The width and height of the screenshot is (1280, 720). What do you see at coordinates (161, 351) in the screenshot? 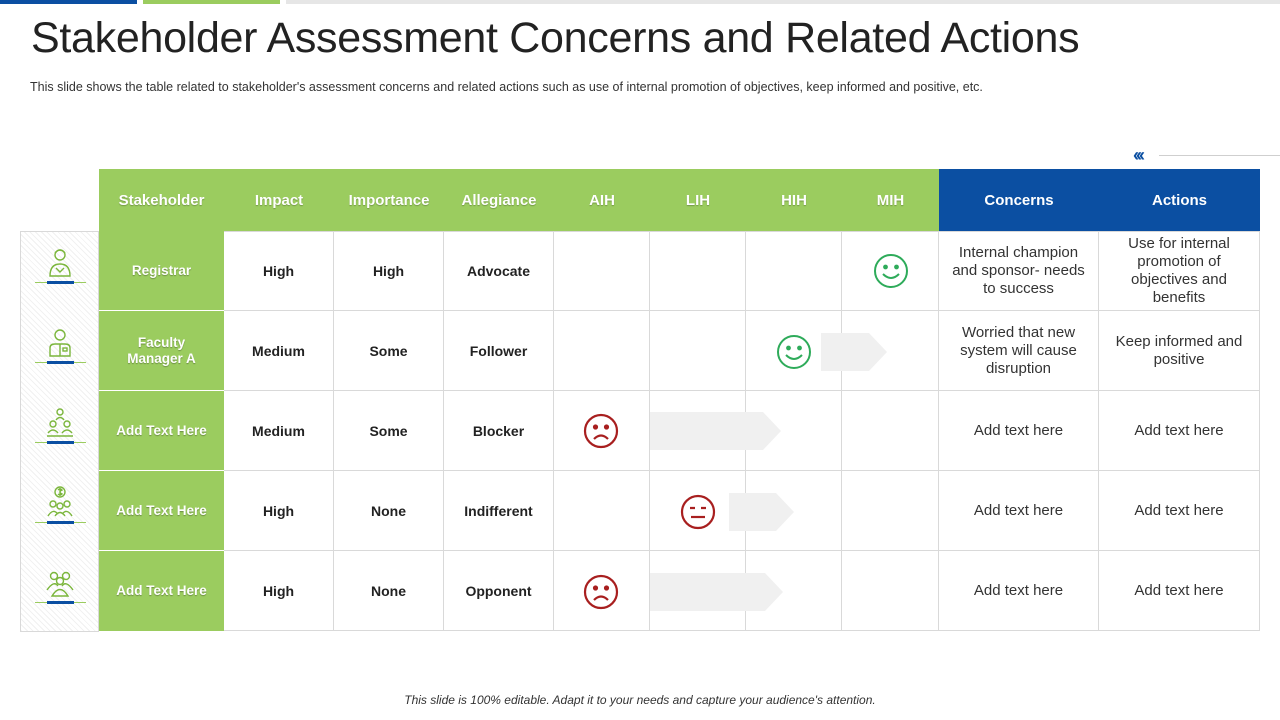
I see `stakeholder-cell: Faculty Manager A` at bounding box center [161, 351].